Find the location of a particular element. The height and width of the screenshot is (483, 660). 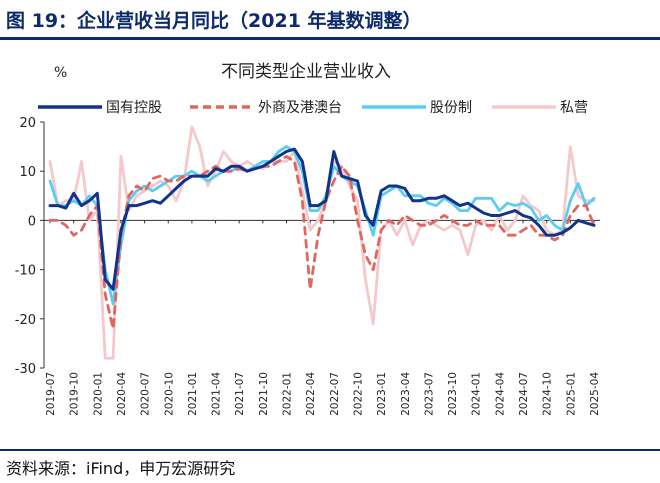

x-tick-label: 2020-01 is located at coordinates (98, 394).